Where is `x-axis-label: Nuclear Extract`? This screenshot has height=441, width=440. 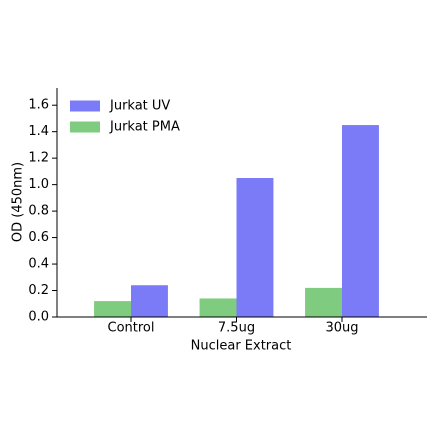
x-axis-label: Nuclear Extract is located at coordinates (241, 346).